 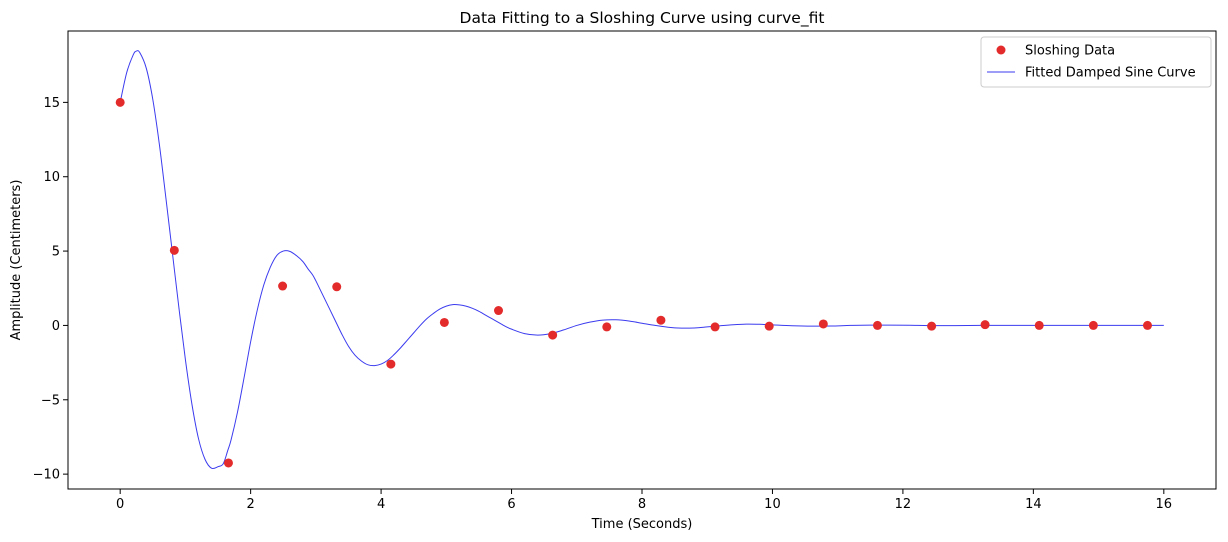 I want to click on legend-box, so click(x=1096, y=62).